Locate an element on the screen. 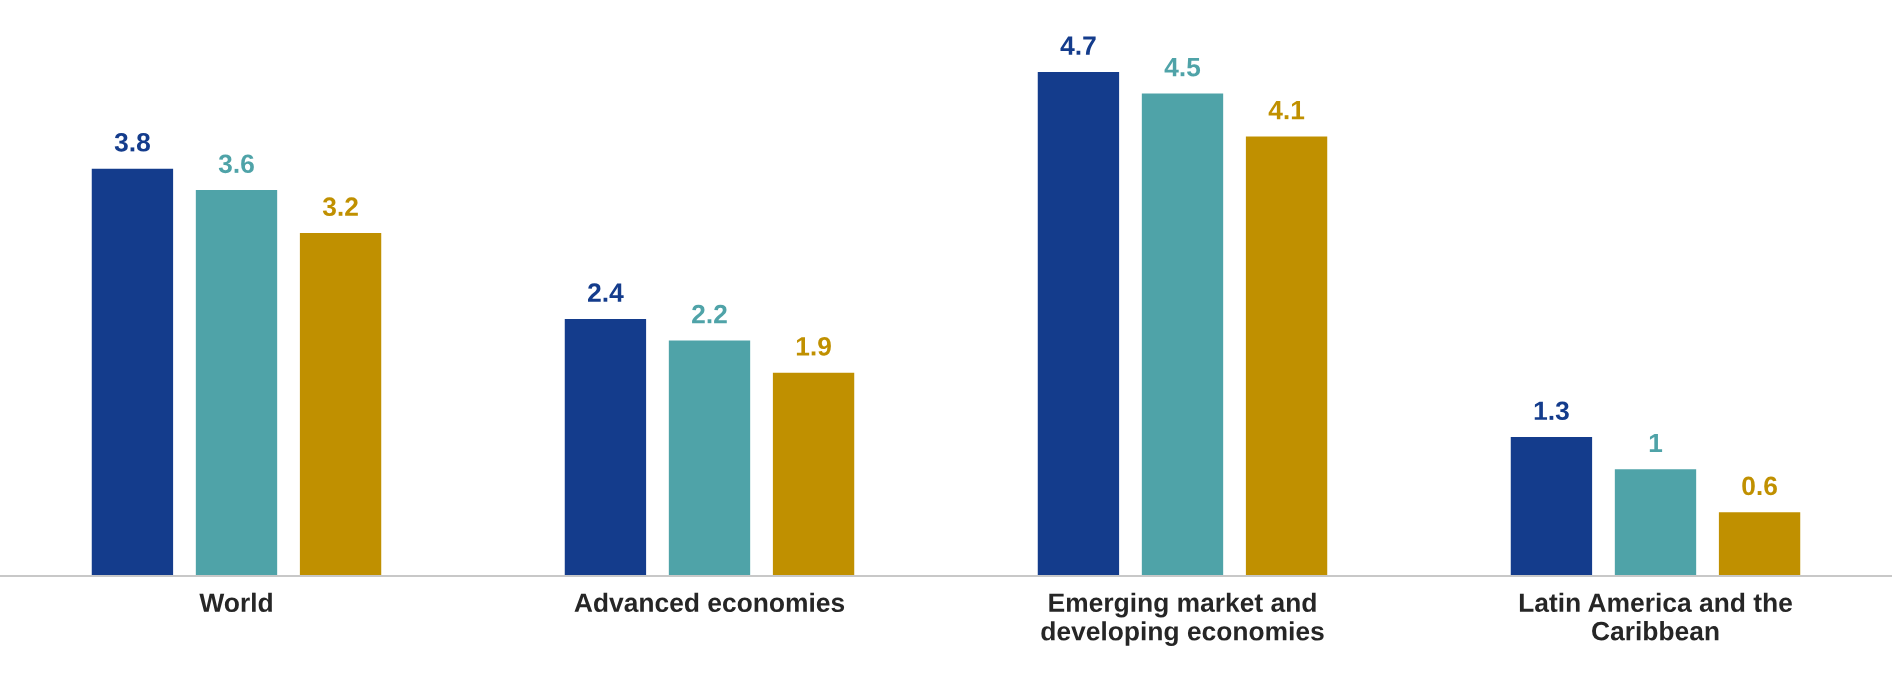 This screenshot has height=694, width=1892. x-tick-label: Emerging market and developing economies is located at coordinates (1182, 619).